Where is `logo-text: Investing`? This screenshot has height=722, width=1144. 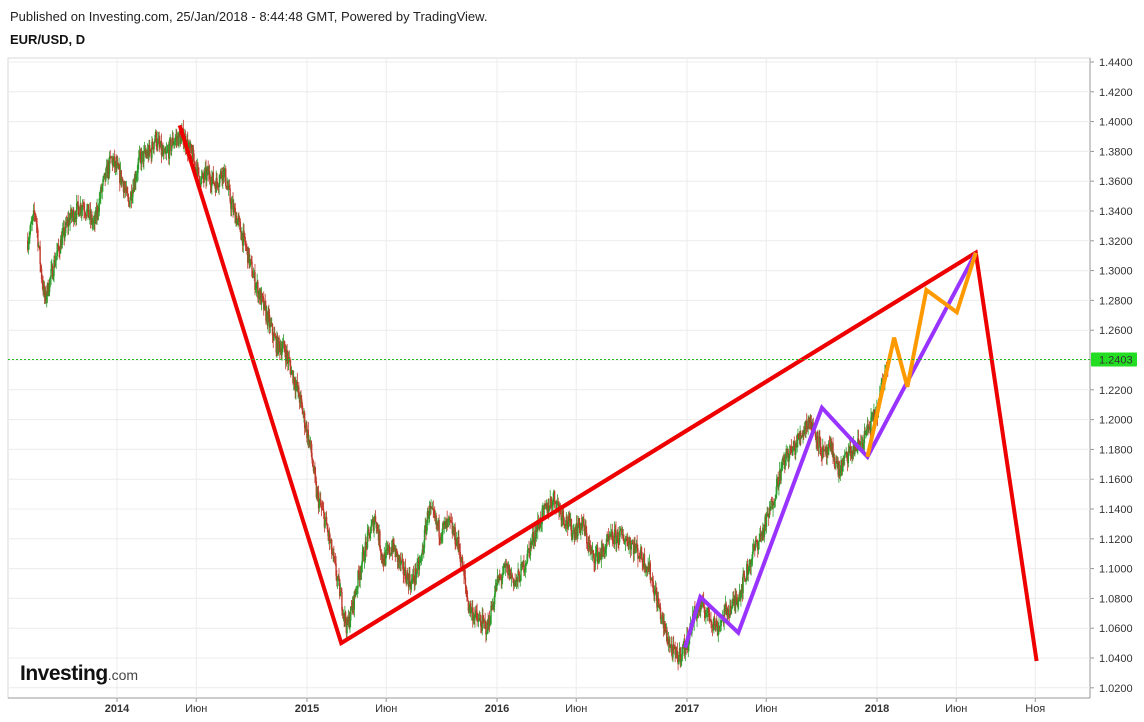 logo-text: Investing is located at coordinates (64, 673).